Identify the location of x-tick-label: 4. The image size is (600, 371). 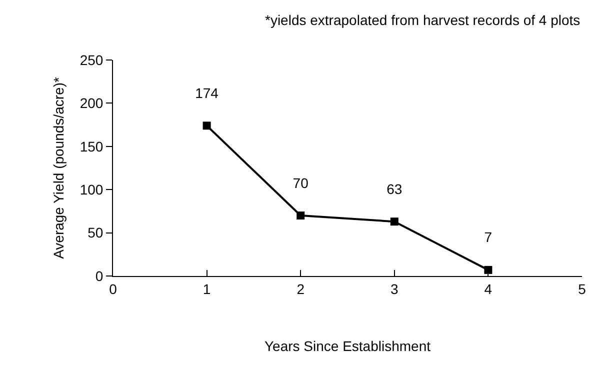
(488, 288).